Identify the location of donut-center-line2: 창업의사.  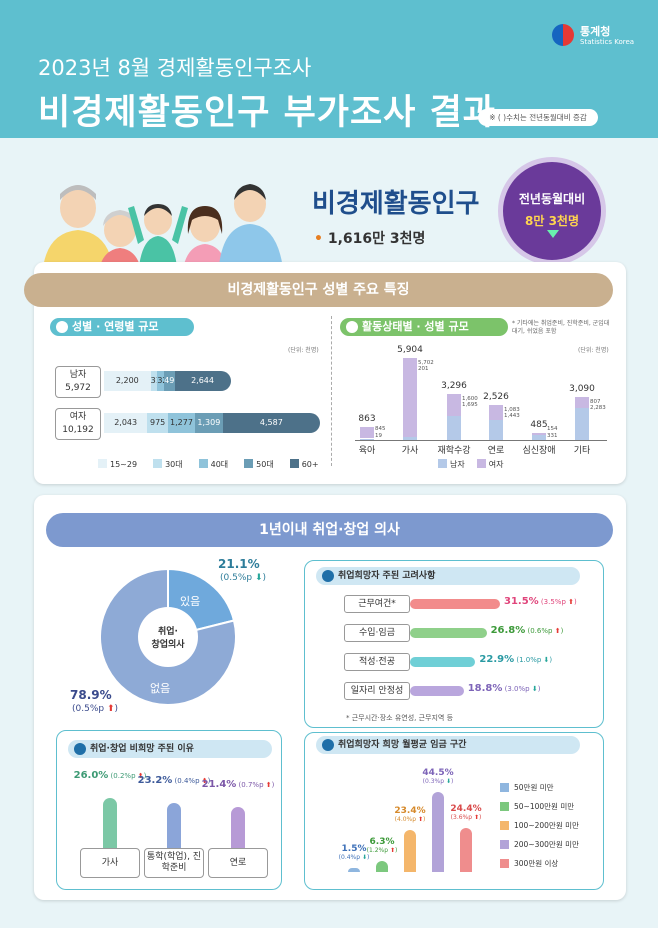
(168, 645).